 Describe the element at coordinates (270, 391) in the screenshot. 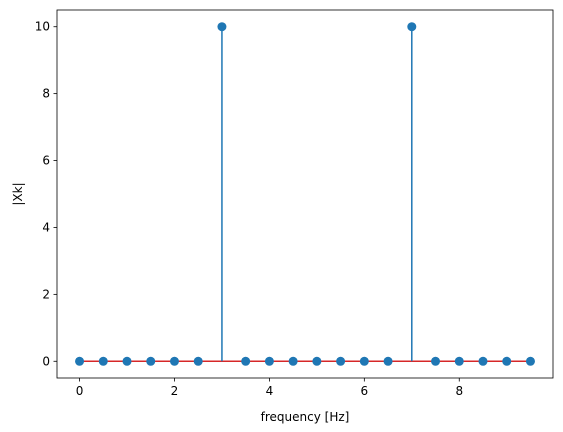

I see `x-tick-label: 4` at that location.